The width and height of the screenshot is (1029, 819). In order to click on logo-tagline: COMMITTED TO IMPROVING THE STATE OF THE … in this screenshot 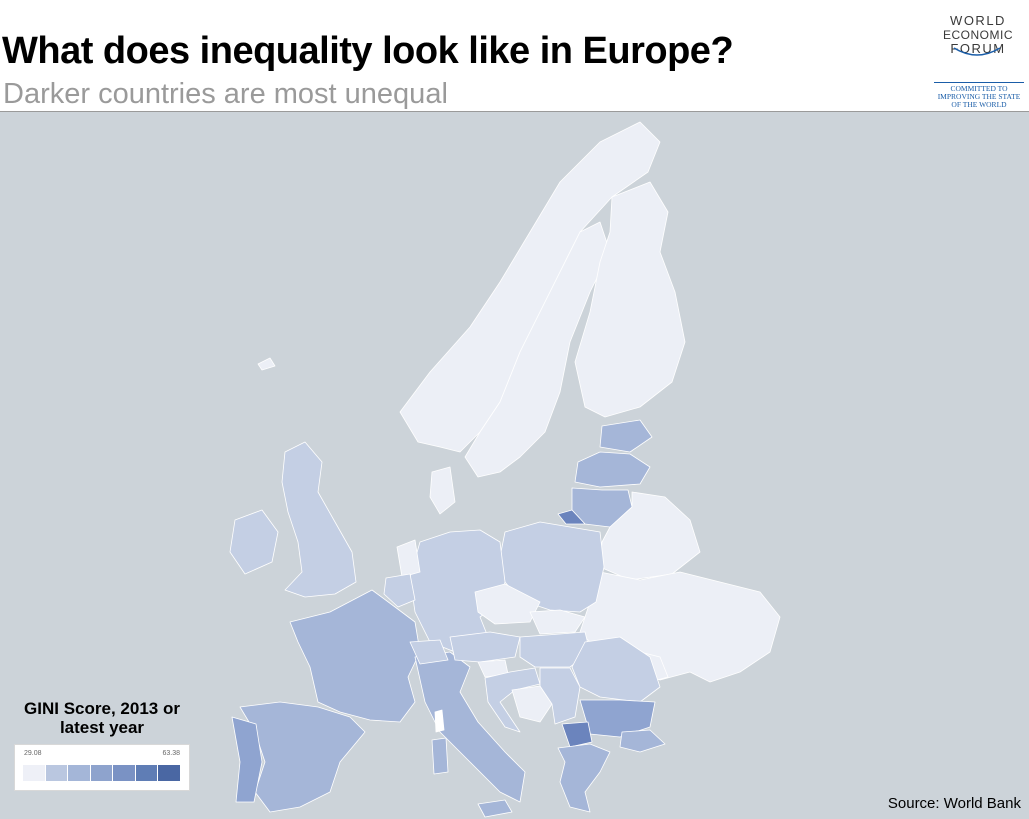, I will do `click(979, 95)`.